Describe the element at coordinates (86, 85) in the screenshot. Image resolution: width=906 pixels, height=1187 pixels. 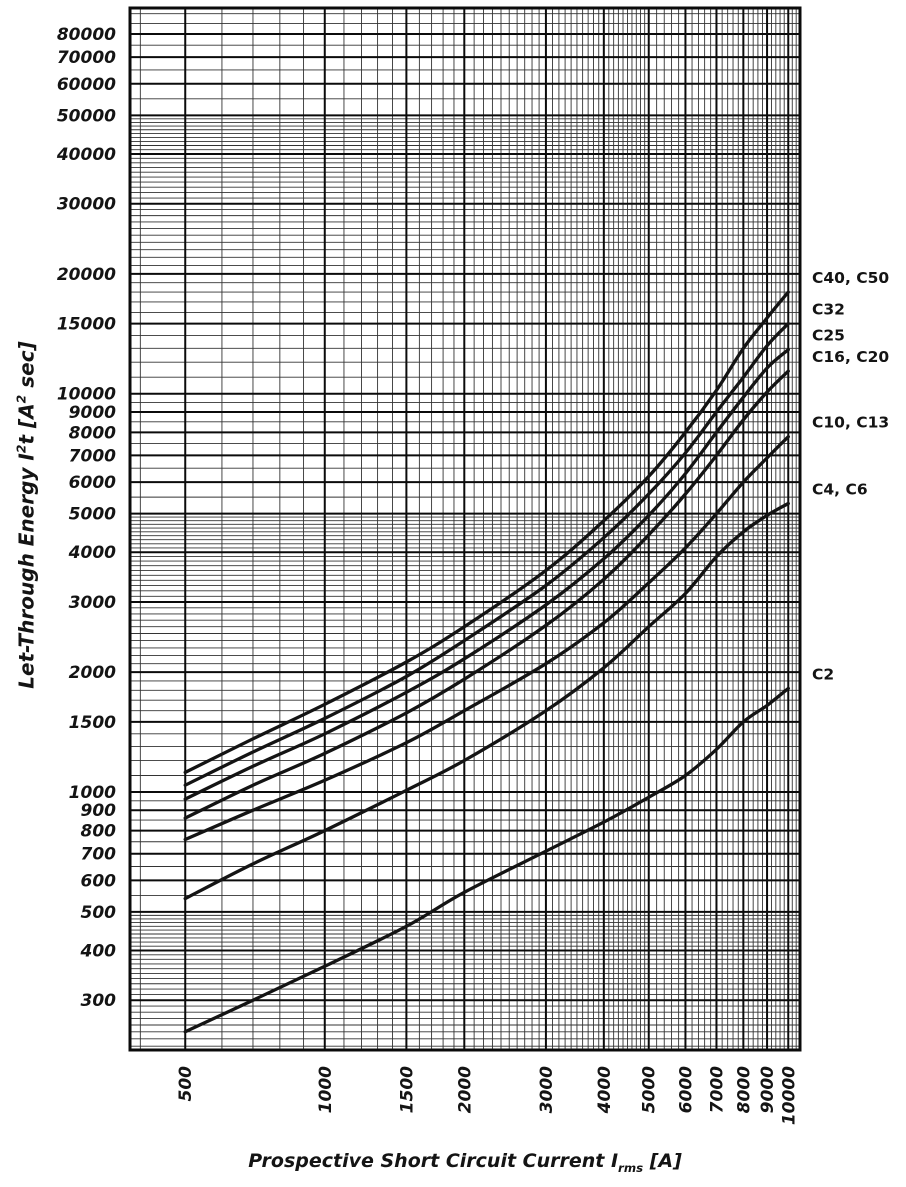
I see `y-tick-label: 60000` at that location.